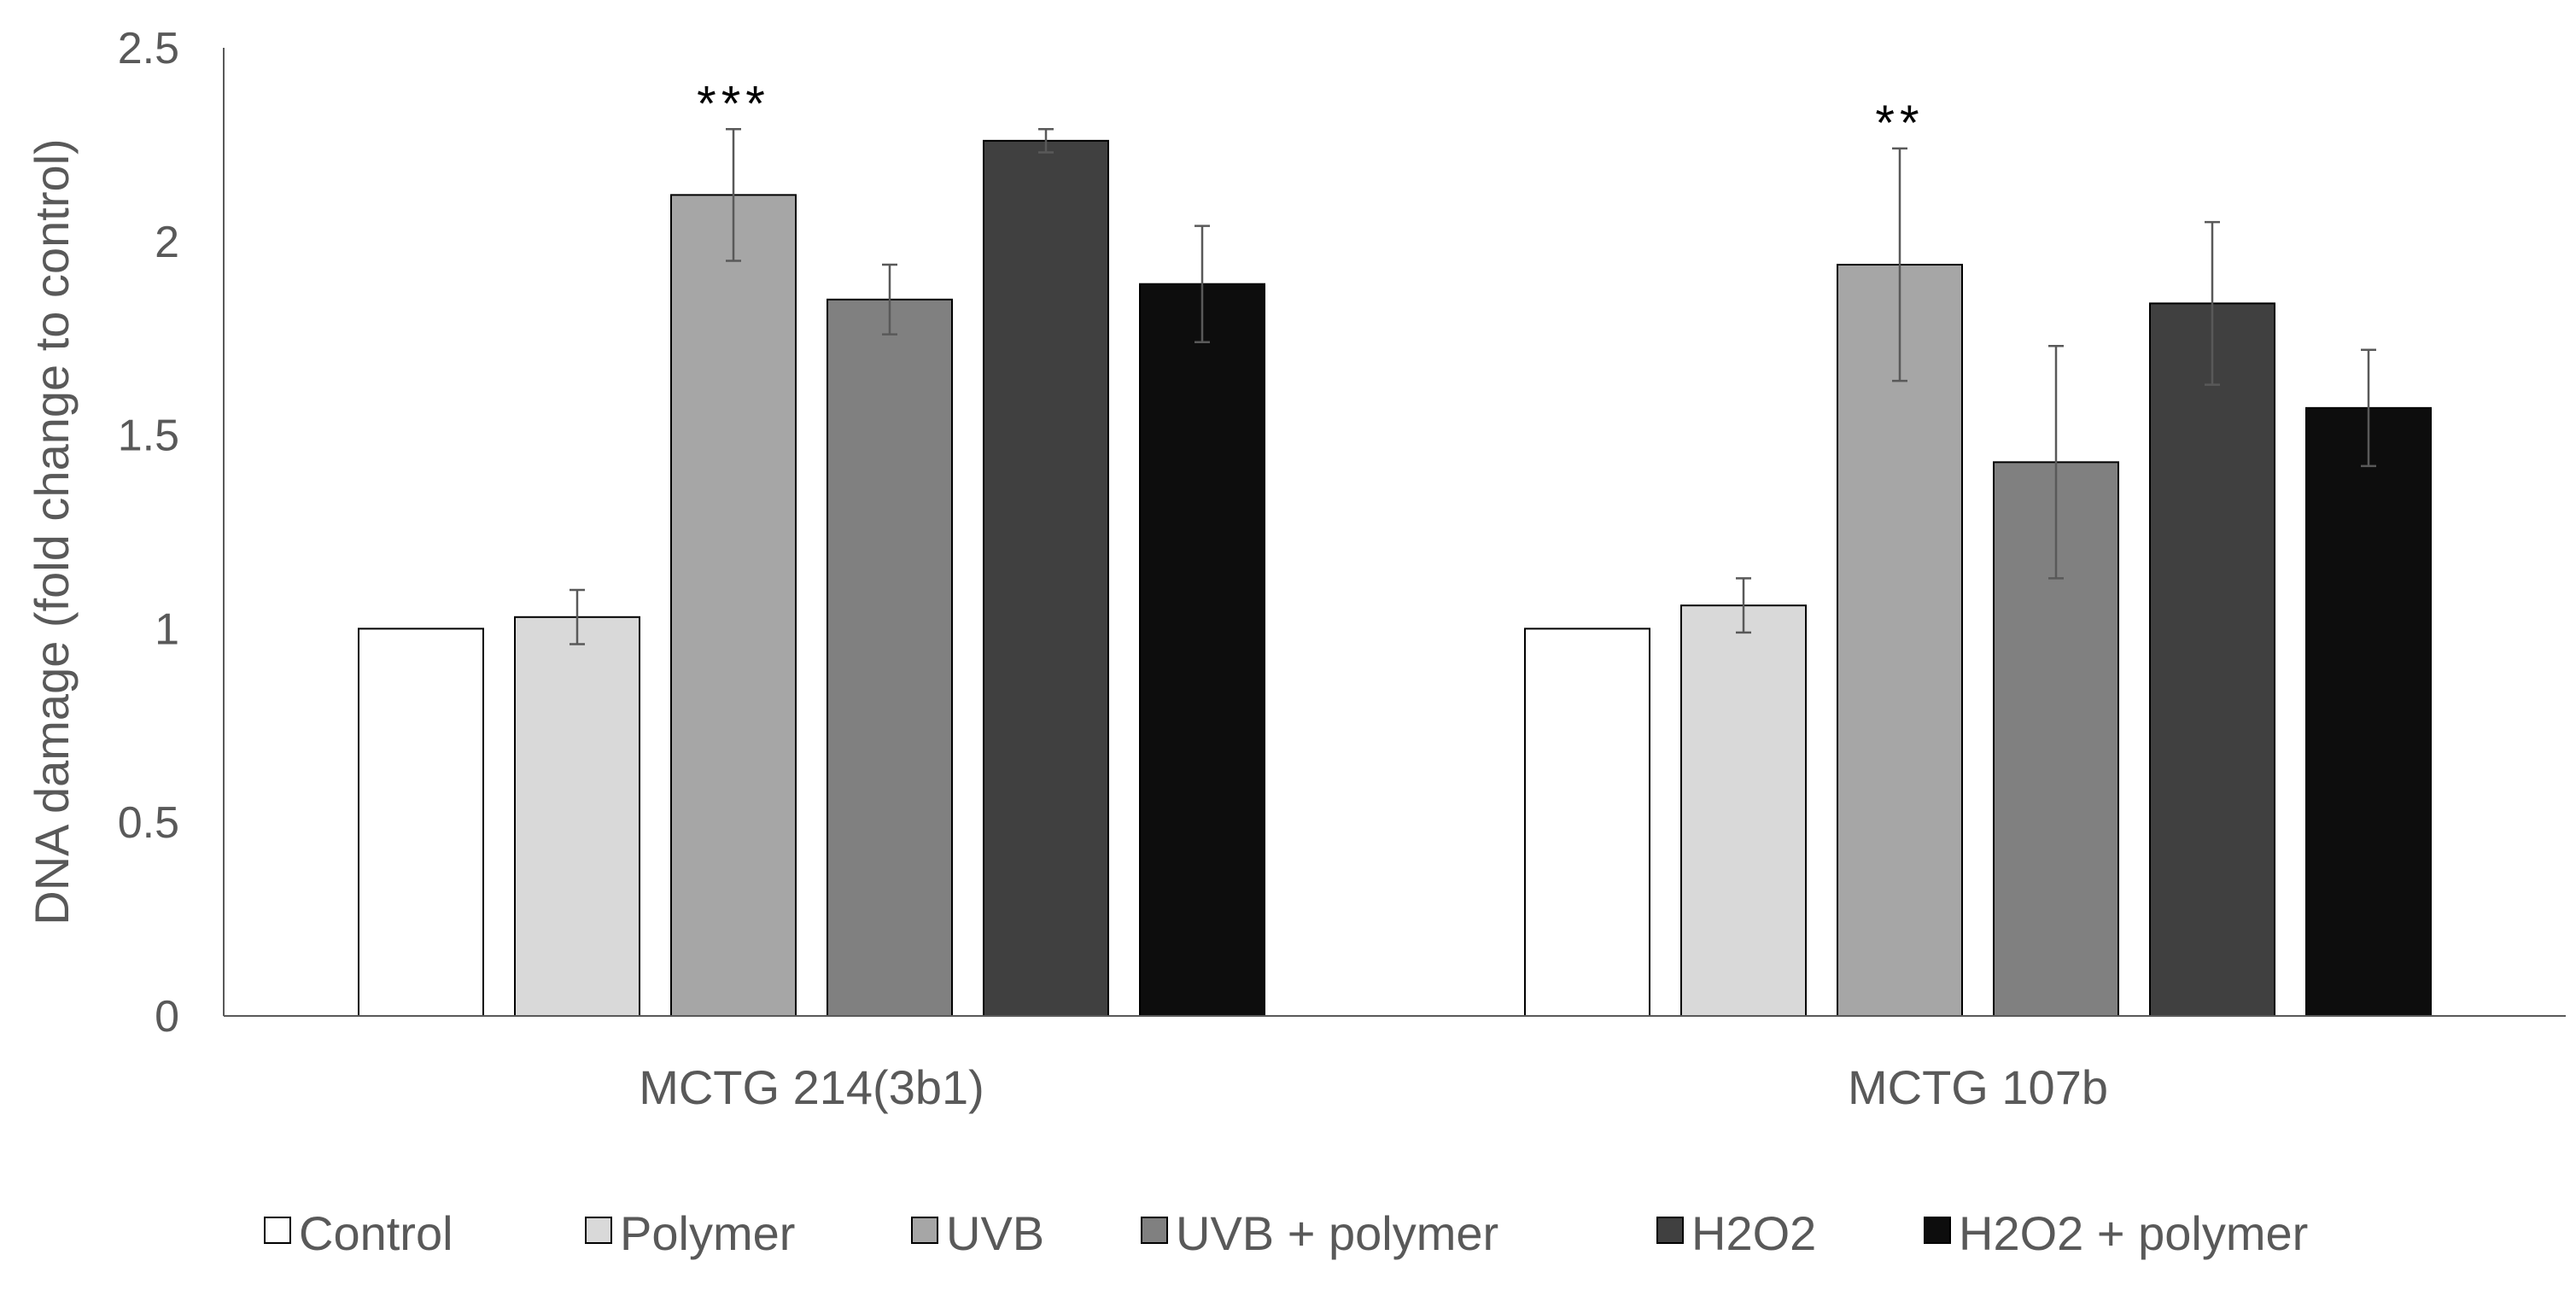  I want to click on legend-label: Polymer, so click(707, 1233).